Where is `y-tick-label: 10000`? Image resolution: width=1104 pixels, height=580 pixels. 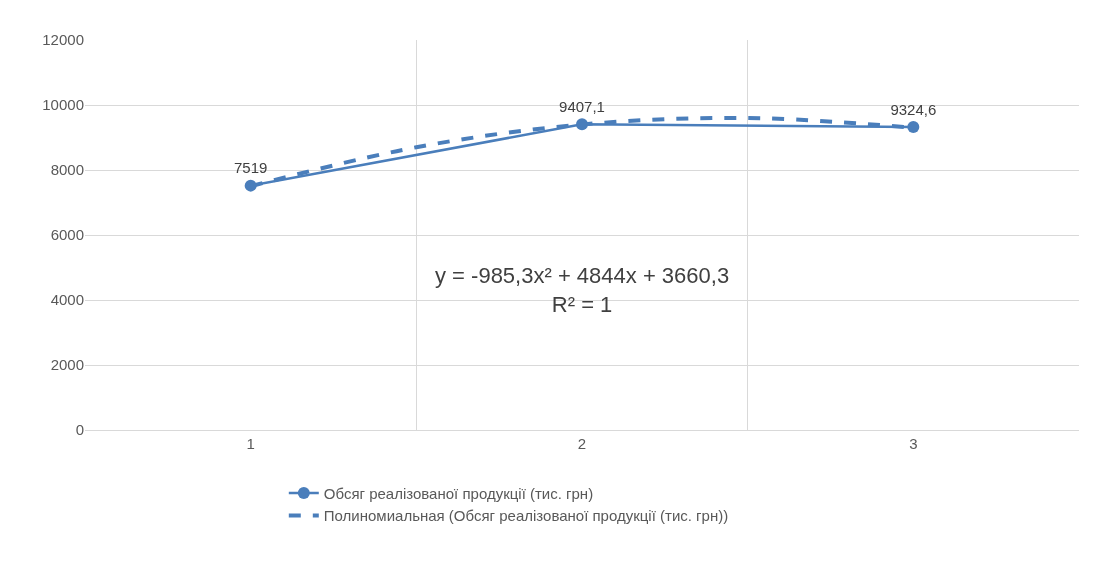 y-tick-label: 10000 is located at coordinates (63, 105).